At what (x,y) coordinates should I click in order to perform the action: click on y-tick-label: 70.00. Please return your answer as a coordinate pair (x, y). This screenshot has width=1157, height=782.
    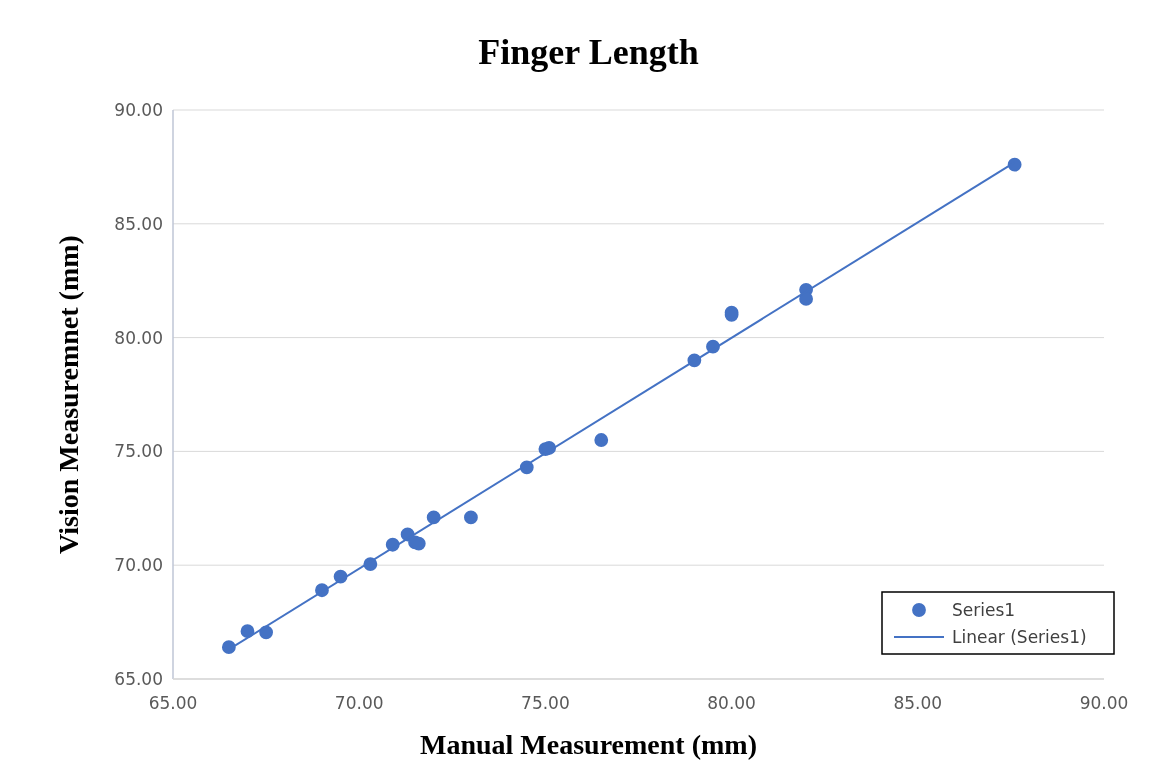
    Looking at the image, I should click on (138, 565).